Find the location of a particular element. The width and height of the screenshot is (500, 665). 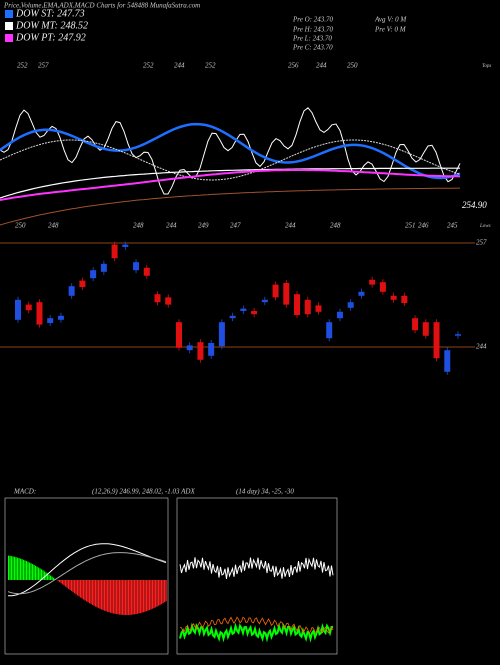

bottom-label: 248 is located at coordinates (53, 226).